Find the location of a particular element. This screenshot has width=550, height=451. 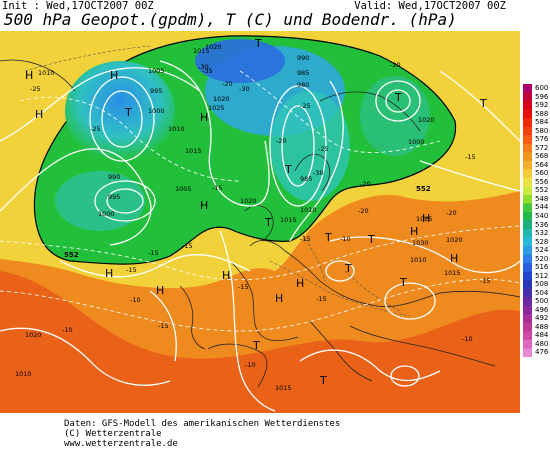

scale-tick-label: 488 is located at coordinates (542, 326).